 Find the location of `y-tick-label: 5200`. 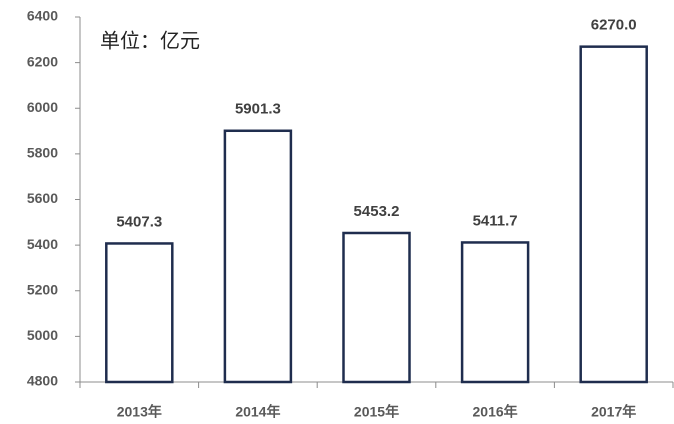

y-tick-label: 5200 is located at coordinates (42, 289).